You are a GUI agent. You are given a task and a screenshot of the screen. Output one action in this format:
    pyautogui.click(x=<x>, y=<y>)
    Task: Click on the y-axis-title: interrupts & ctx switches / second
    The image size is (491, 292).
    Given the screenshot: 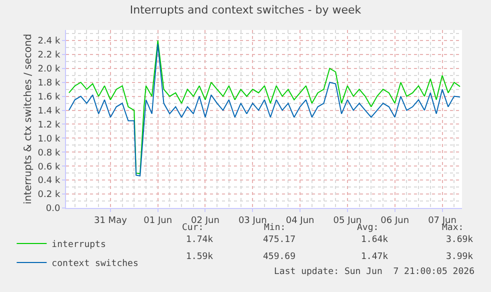 What is the action you would take?
    pyautogui.click(x=28, y=119)
    